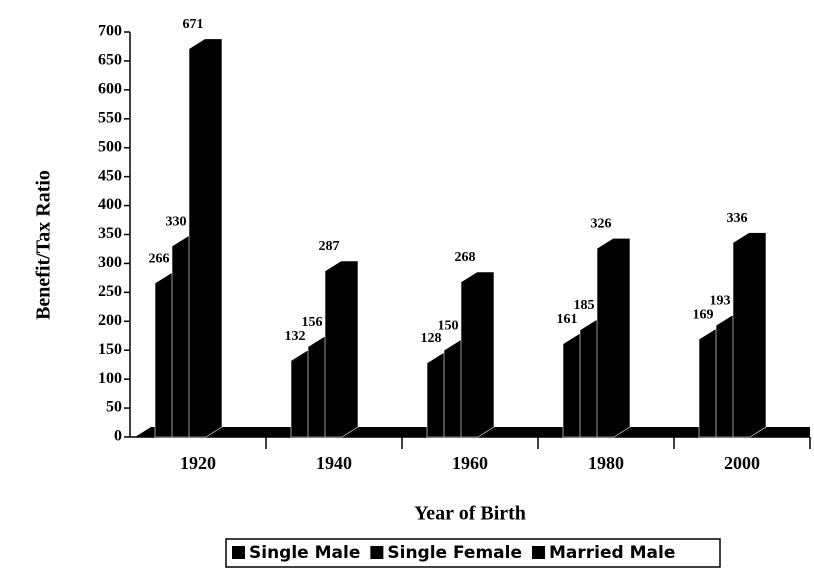 This screenshot has width=814, height=570. Describe the element at coordinates (304, 553) in the screenshot. I see `legend-label: Single Male` at that location.